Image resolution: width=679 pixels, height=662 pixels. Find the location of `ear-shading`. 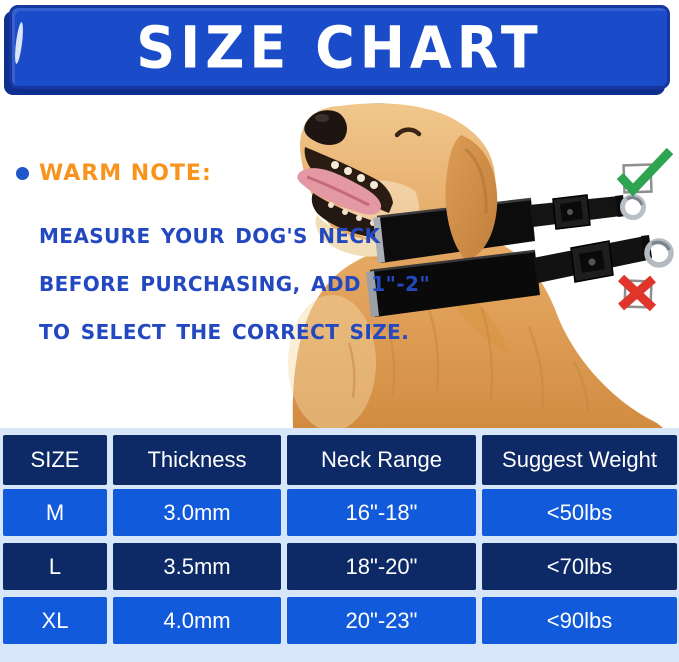

ear-shading is located at coordinates (476, 180).